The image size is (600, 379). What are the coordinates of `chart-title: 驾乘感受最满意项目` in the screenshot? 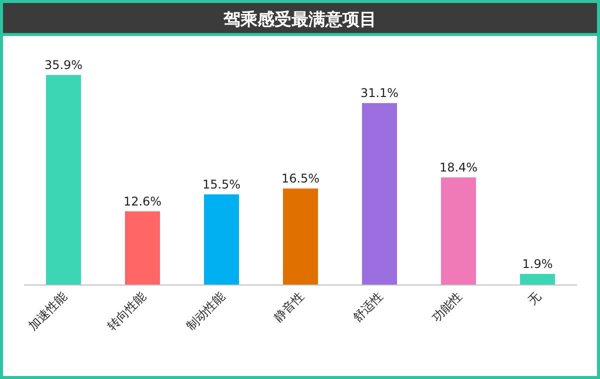 It's located at (299, 20).